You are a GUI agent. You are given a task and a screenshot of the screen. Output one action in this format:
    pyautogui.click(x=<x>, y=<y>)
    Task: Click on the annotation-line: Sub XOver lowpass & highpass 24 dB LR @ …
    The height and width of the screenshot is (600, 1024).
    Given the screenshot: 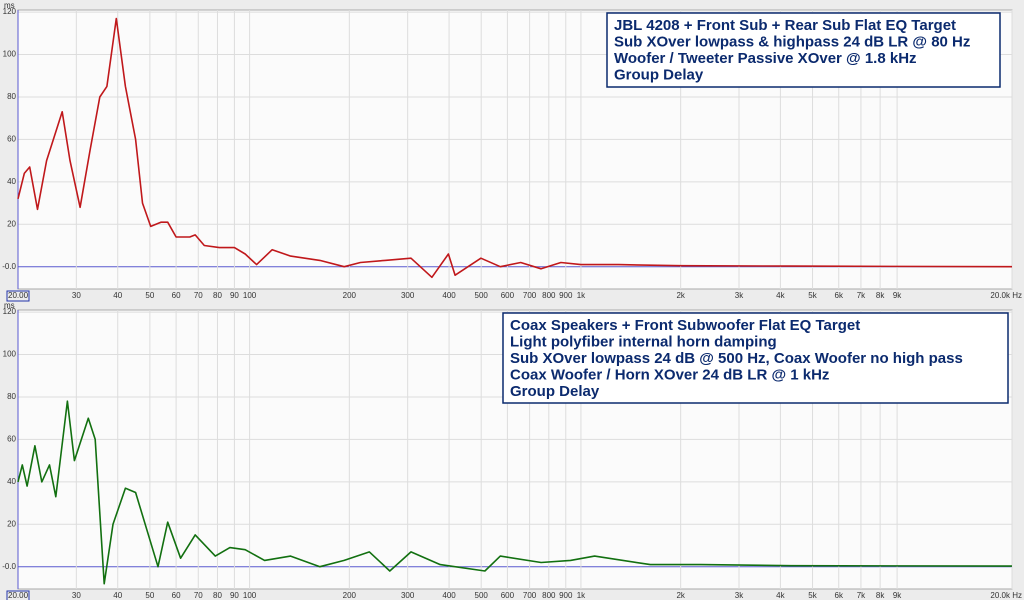 What is the action you would take?
    pyautogui.click(x=792, y=42)
    